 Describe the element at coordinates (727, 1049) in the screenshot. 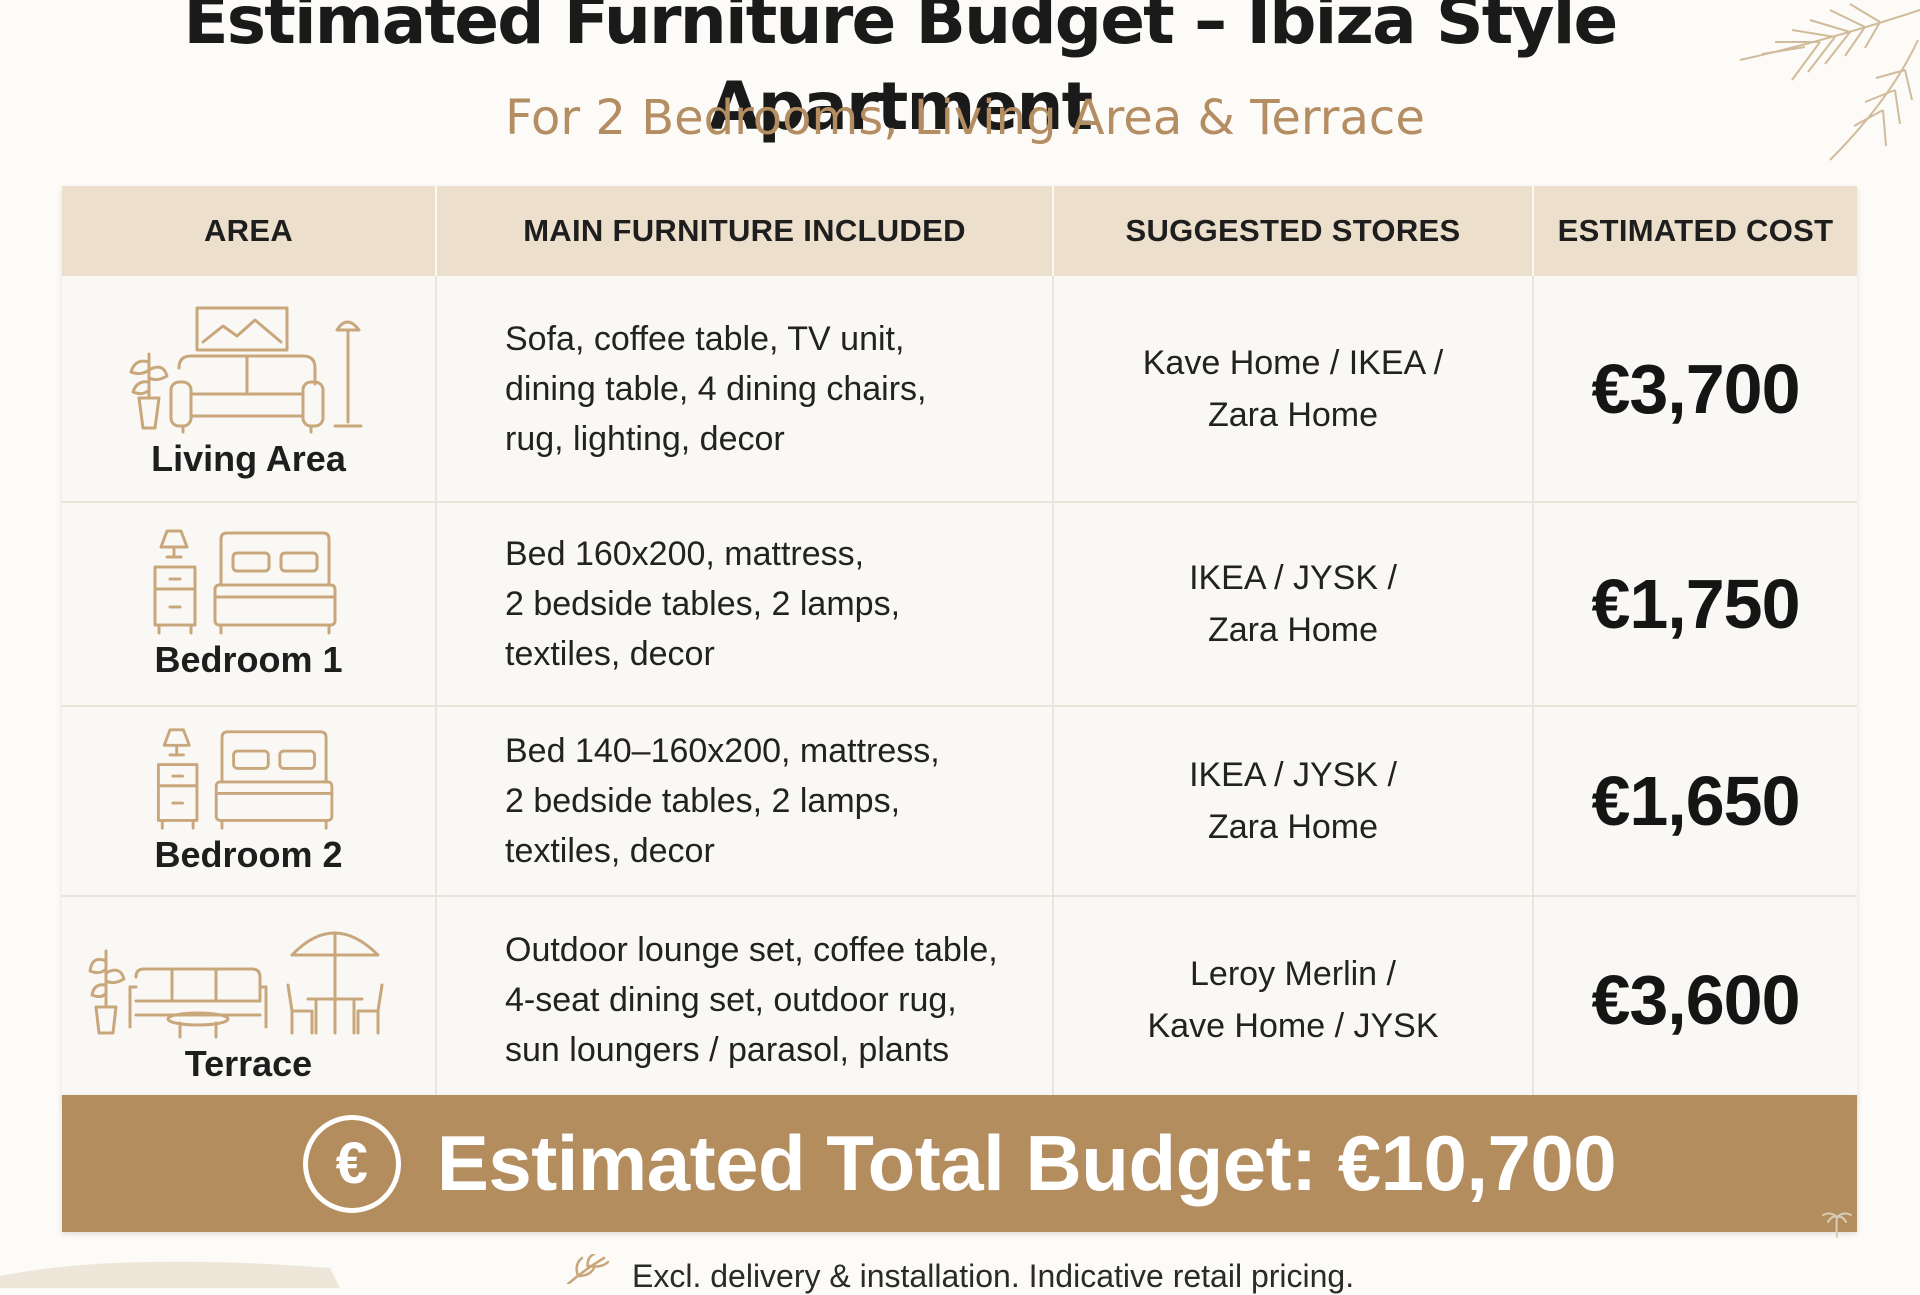

I see `furniture-line: sun loungers / parasol, plants` at that location.